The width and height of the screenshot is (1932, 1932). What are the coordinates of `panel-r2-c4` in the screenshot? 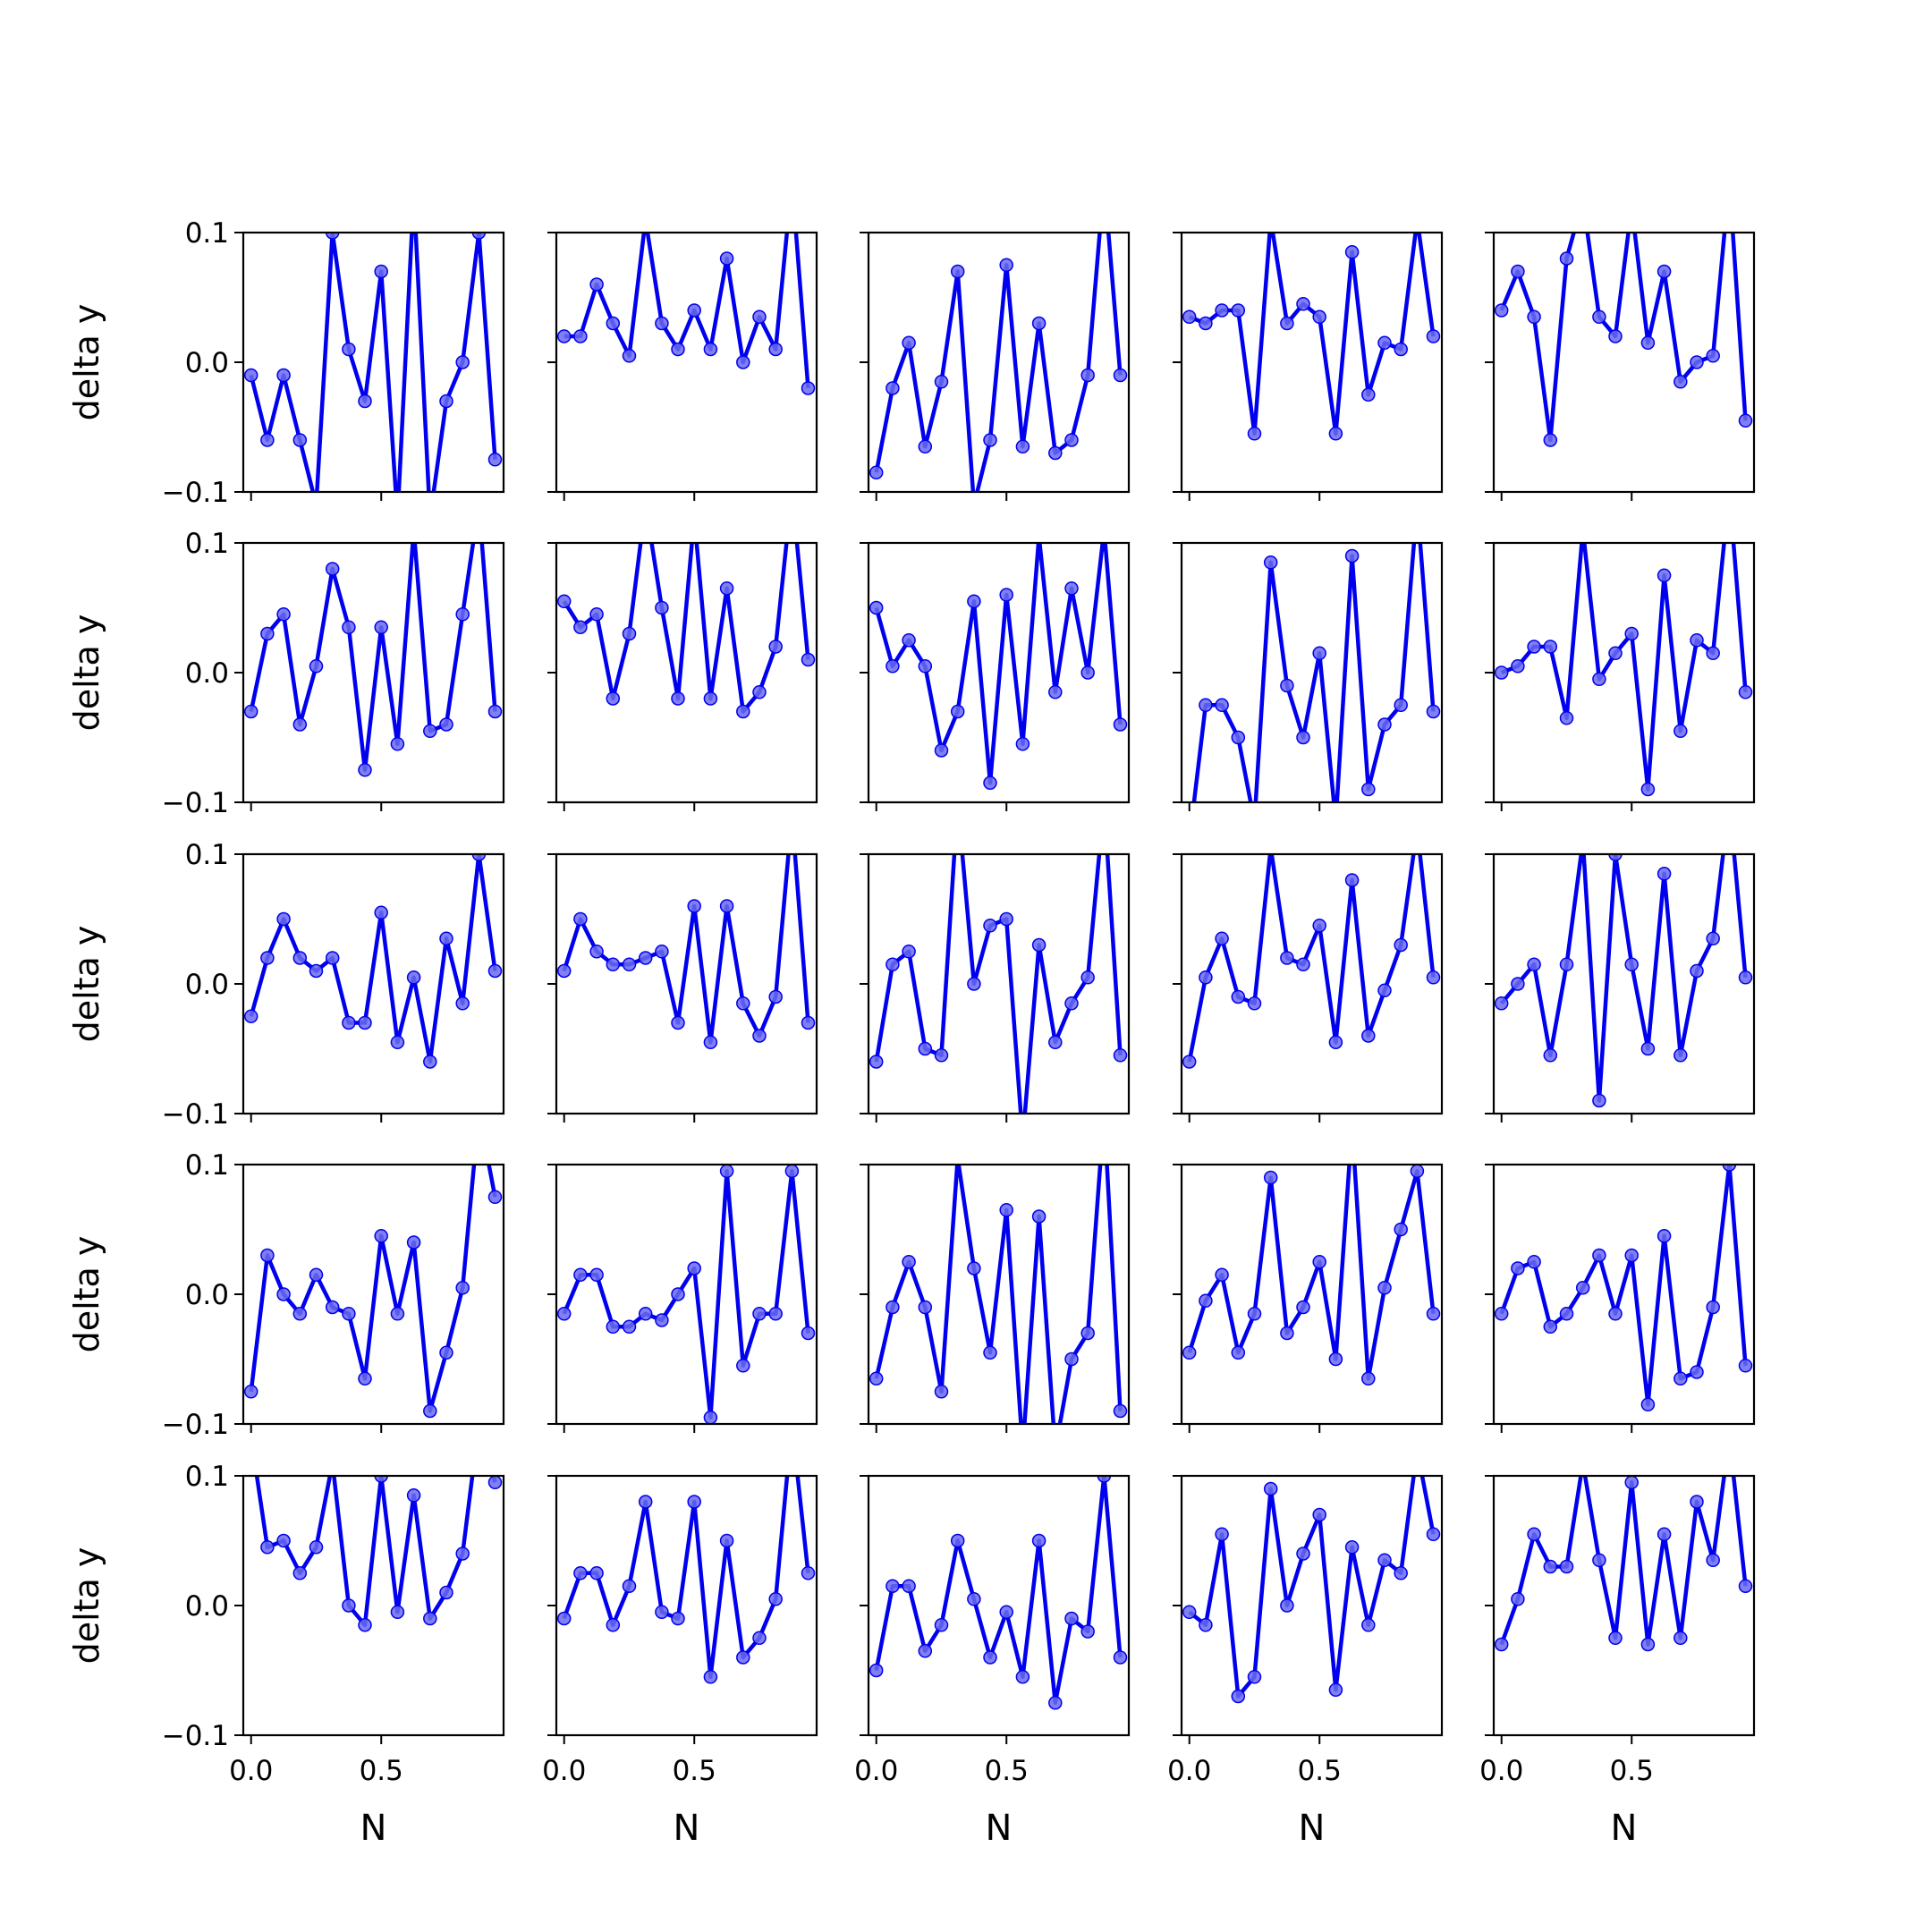 It's located at (1308, 676).